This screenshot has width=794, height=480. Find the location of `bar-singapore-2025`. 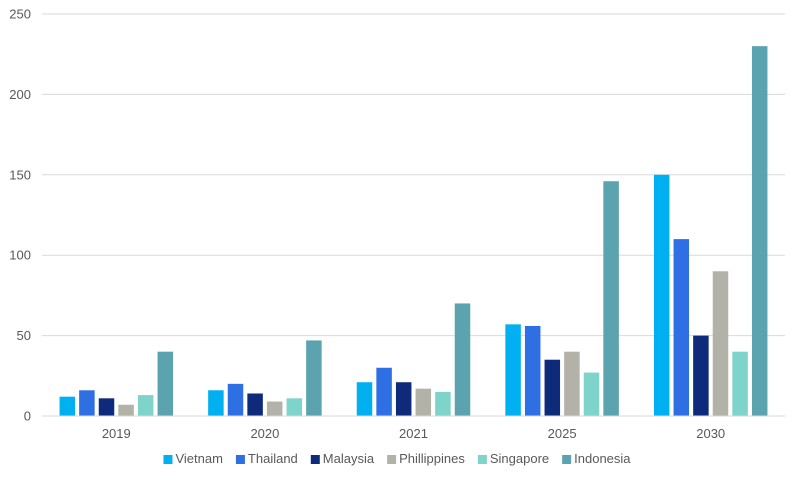

bar-singapore-2025 is located at coordinates (591, 394).